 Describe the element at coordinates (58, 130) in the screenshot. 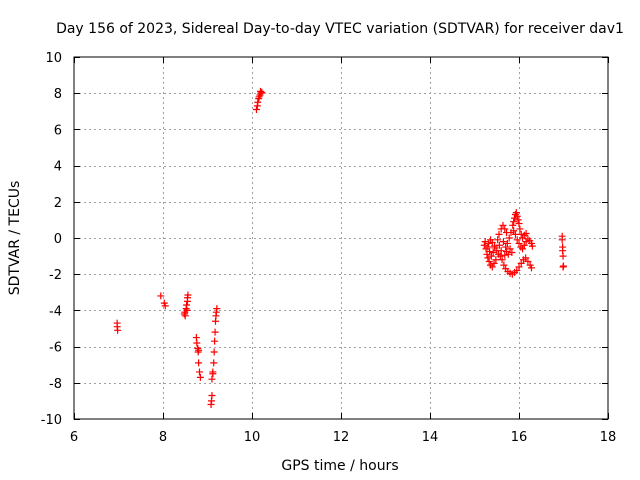

I see `y-tick-label: 6` at that location.